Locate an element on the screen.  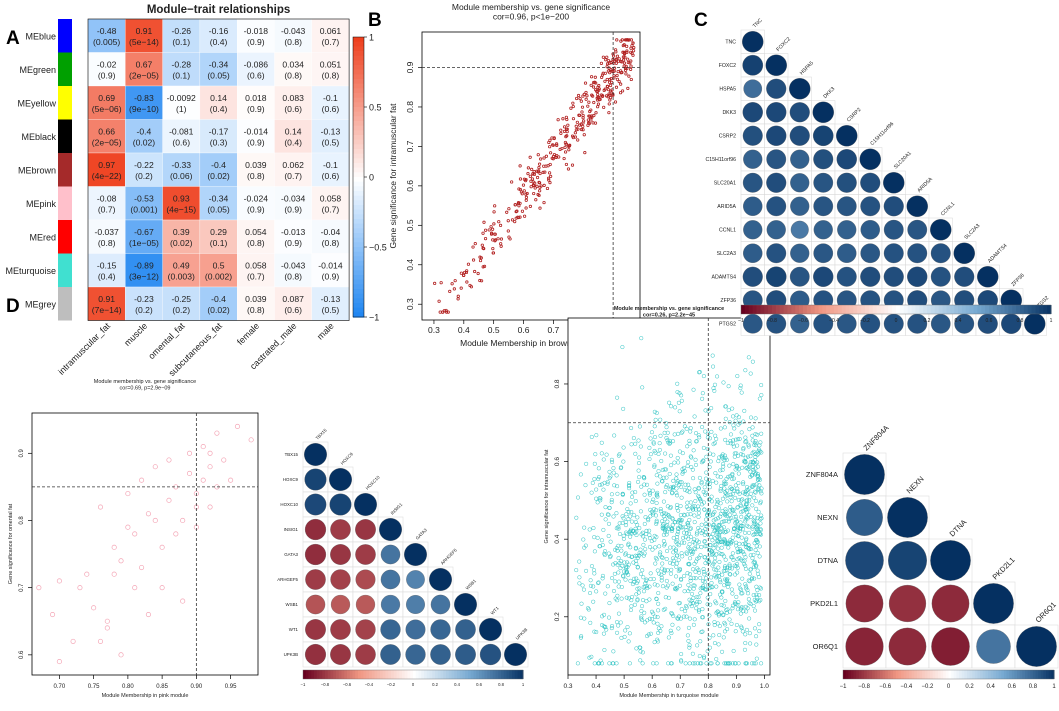
cell-value: -0.086 is located at coordinates (256, 64).